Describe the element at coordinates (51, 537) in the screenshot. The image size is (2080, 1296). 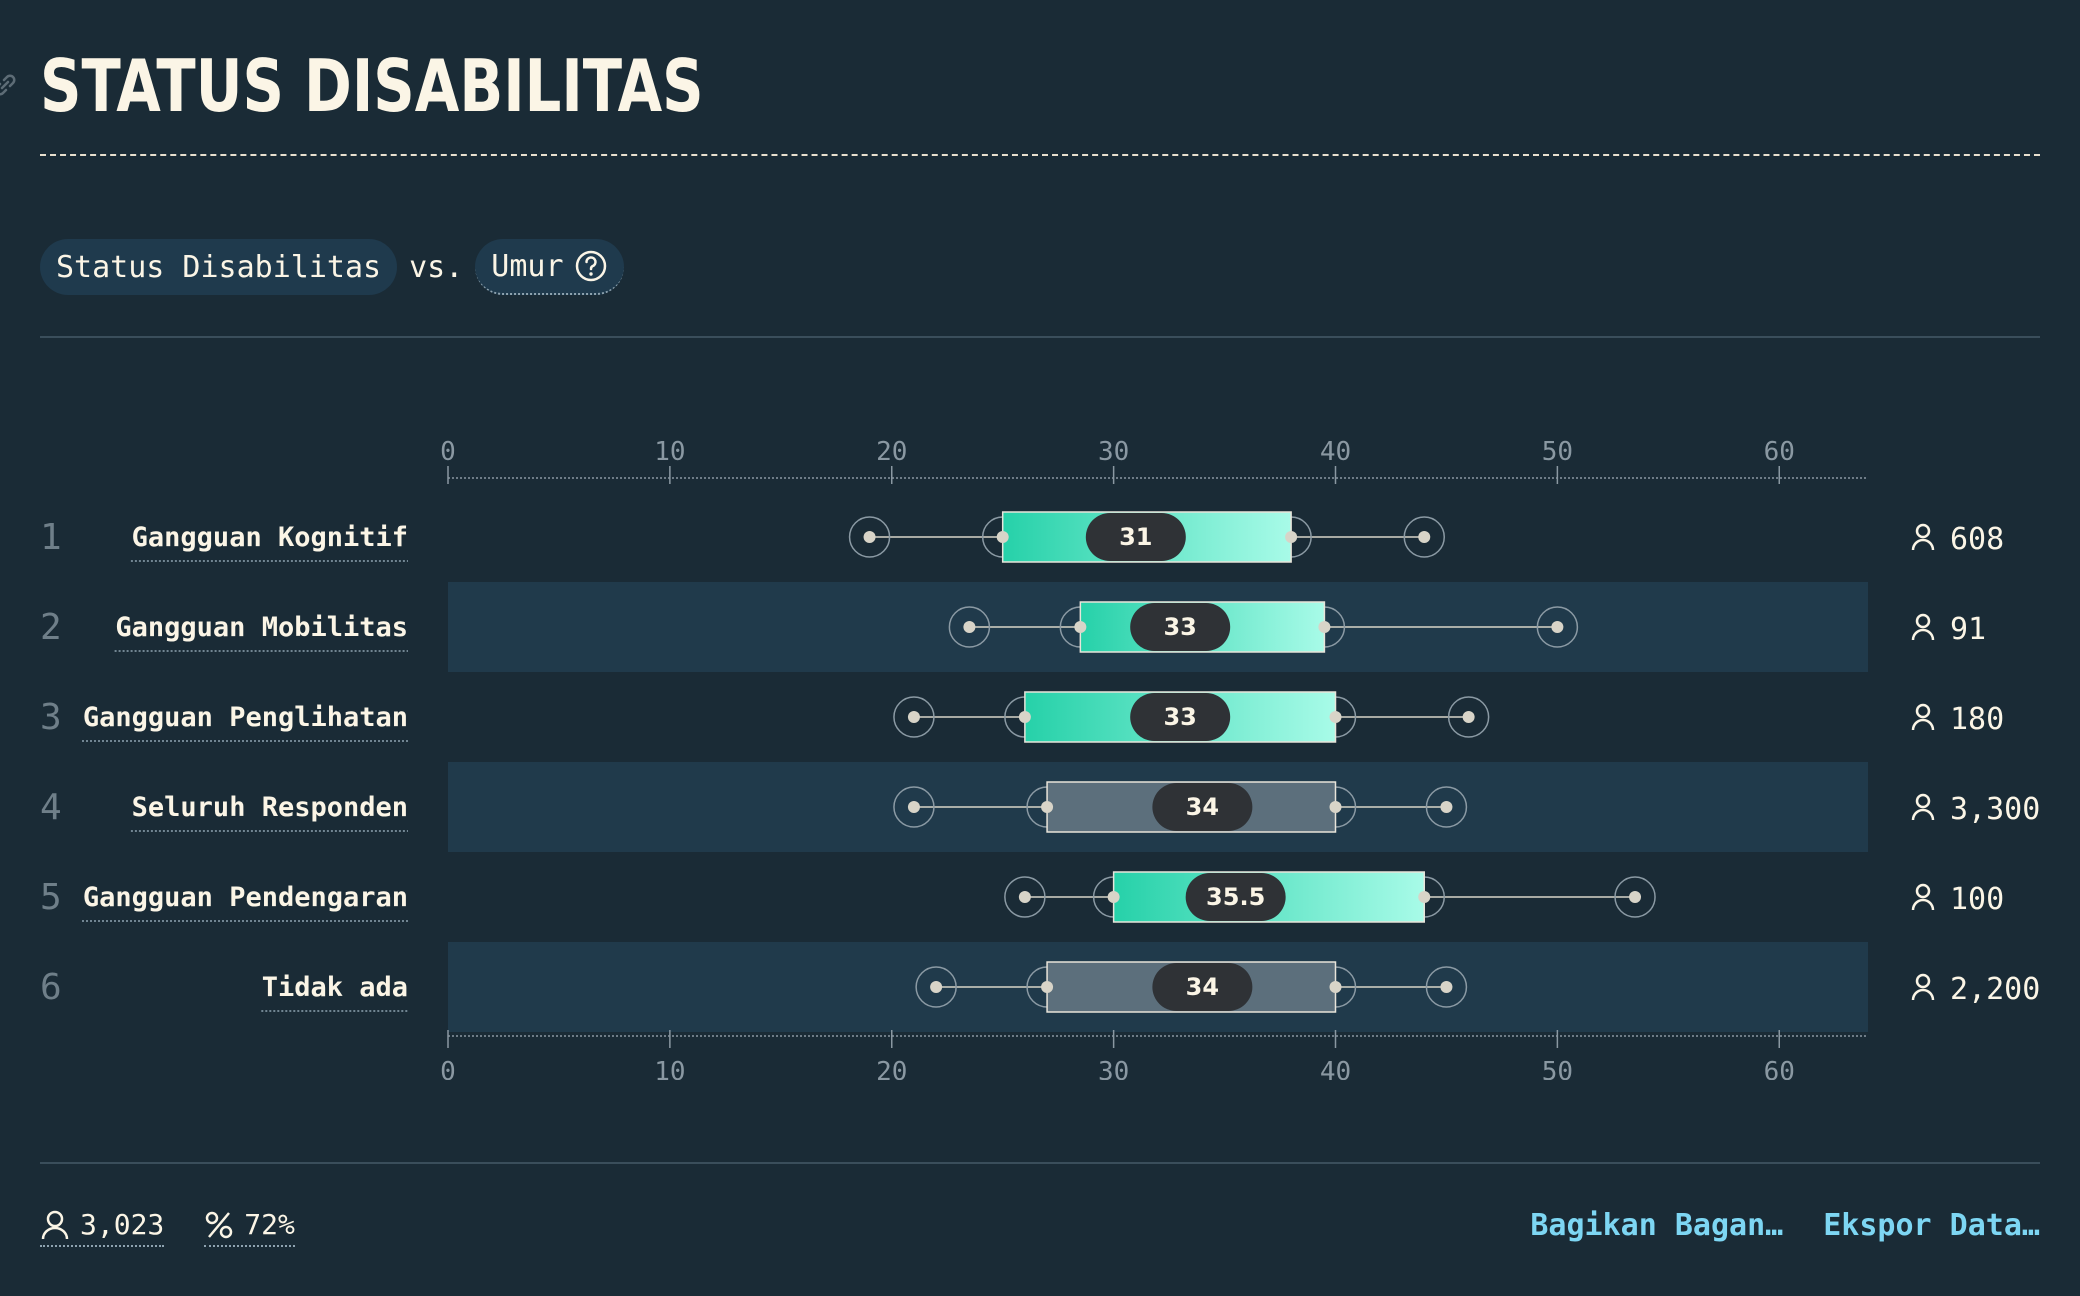
I see `row-rank: 1` at that location.